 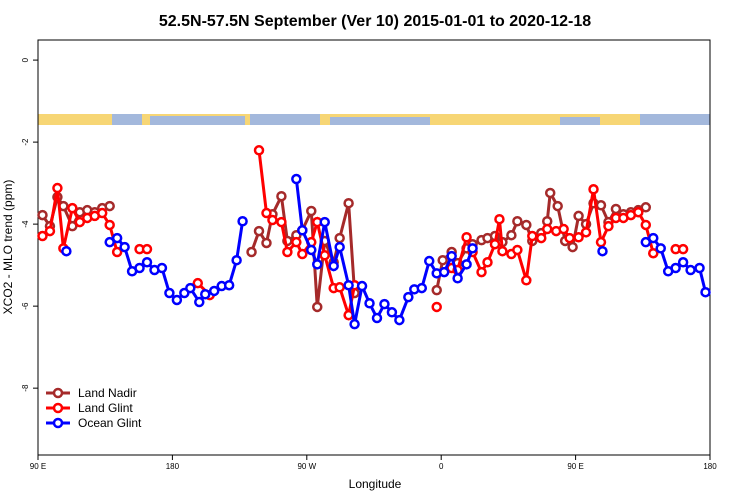 I want to click on map-strip, so click(x=374, y=119).